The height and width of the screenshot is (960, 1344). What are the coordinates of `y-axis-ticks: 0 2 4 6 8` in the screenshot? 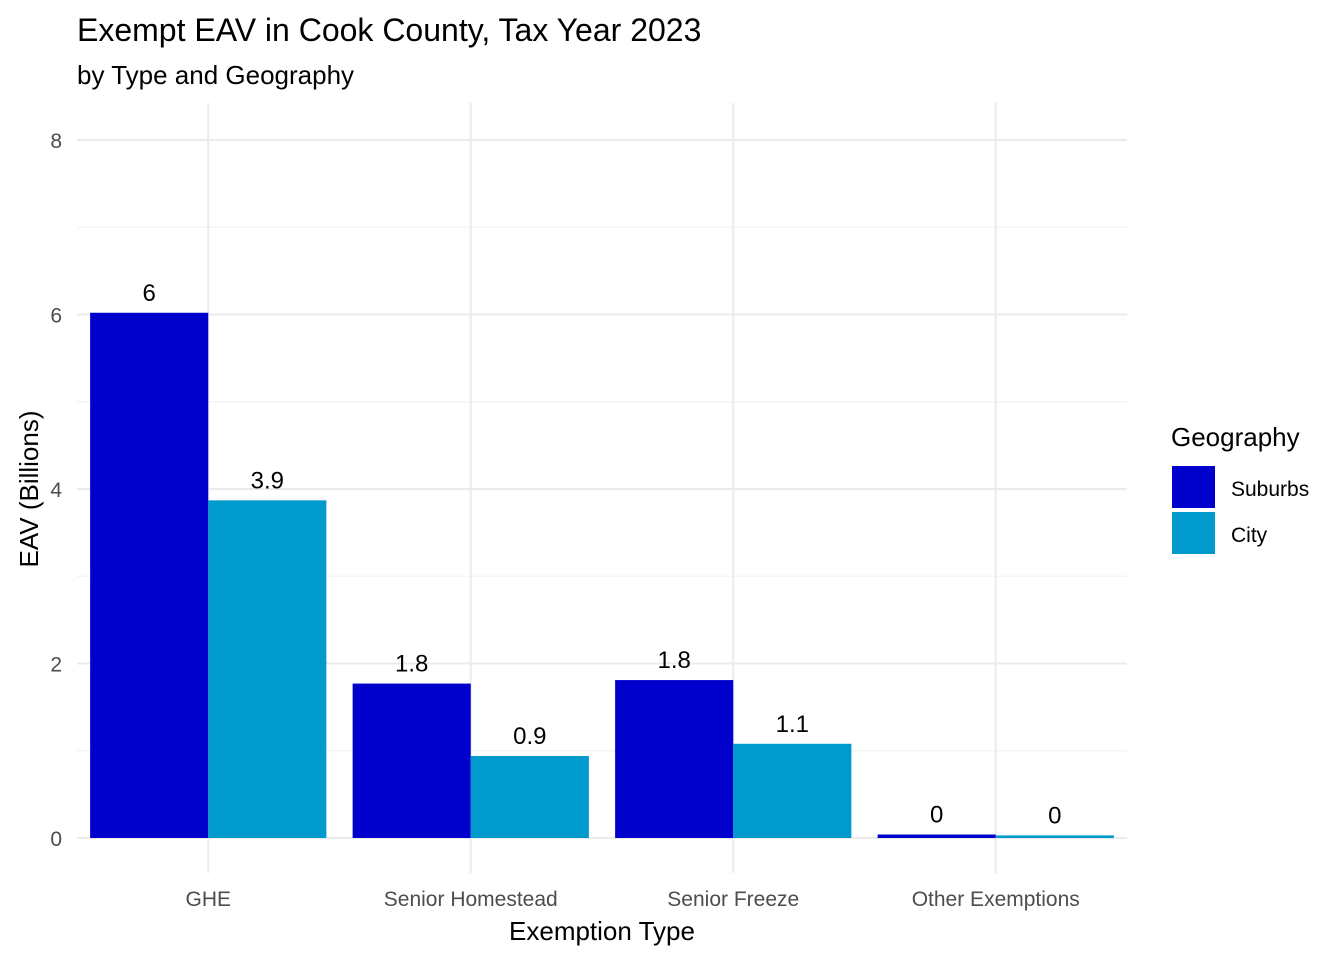 It's located at (56, 490).